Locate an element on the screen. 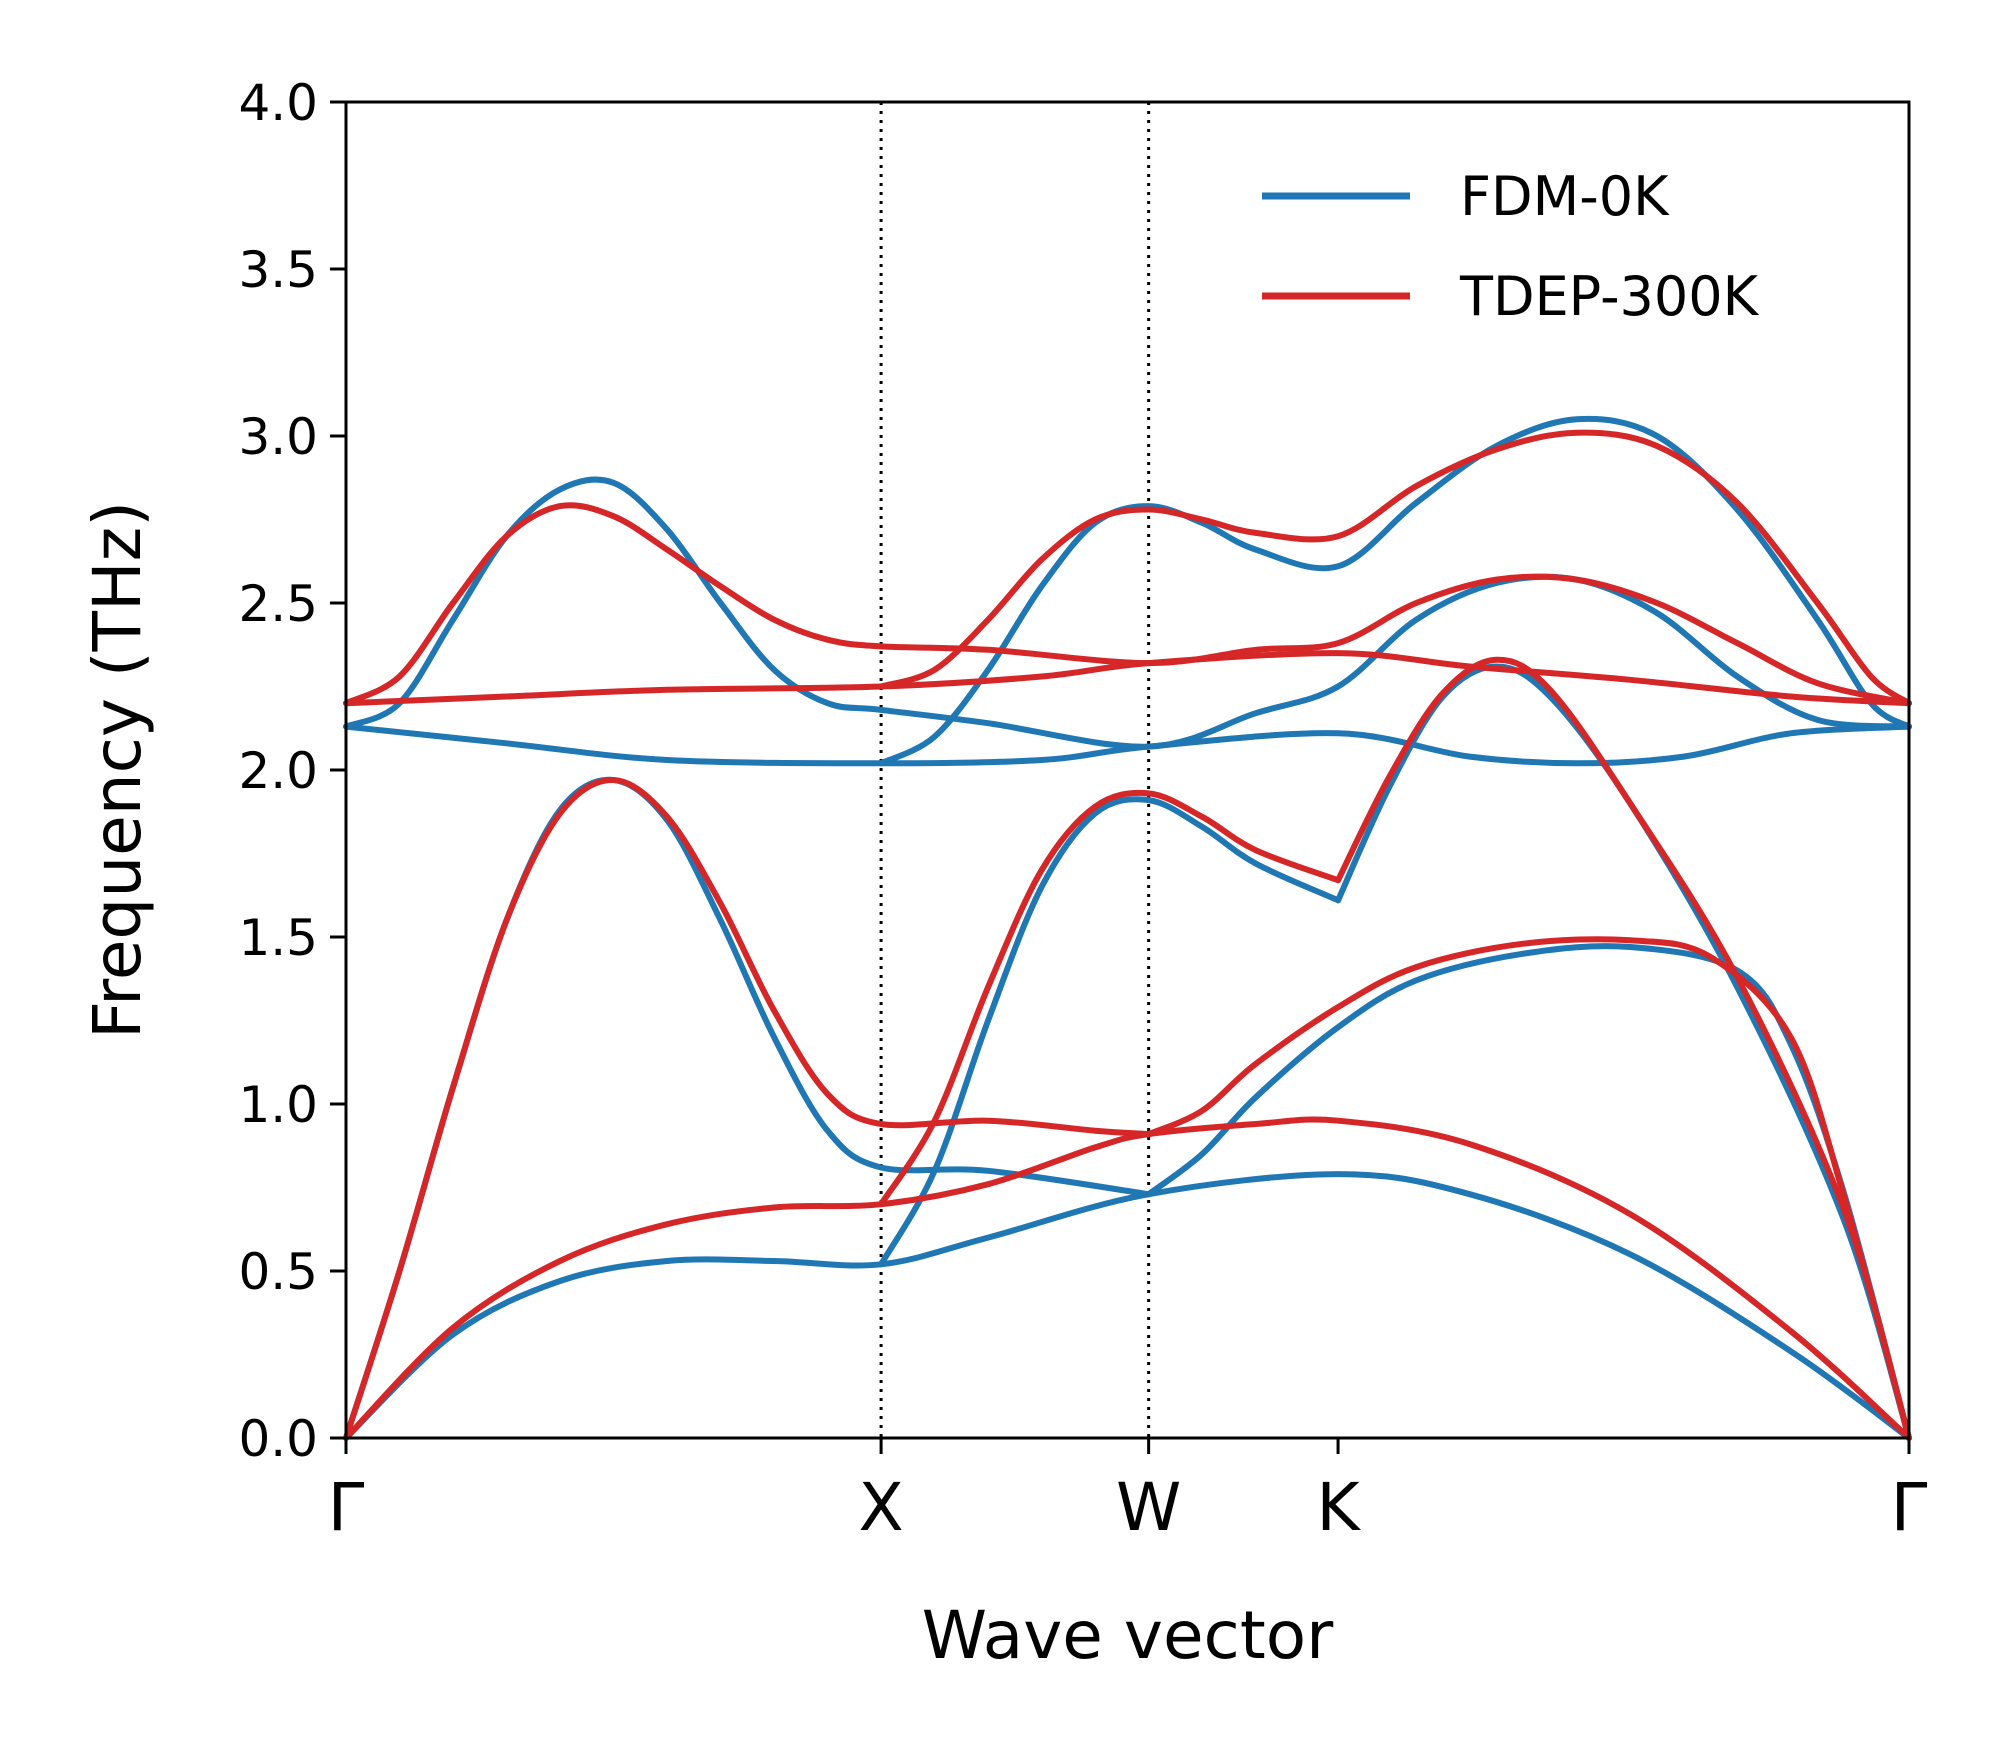  y-axis: 0.0 0.5 1.0 1.5 2.0 2.5 3.0 3.5 4.0 is located at coordinates (292, 771).